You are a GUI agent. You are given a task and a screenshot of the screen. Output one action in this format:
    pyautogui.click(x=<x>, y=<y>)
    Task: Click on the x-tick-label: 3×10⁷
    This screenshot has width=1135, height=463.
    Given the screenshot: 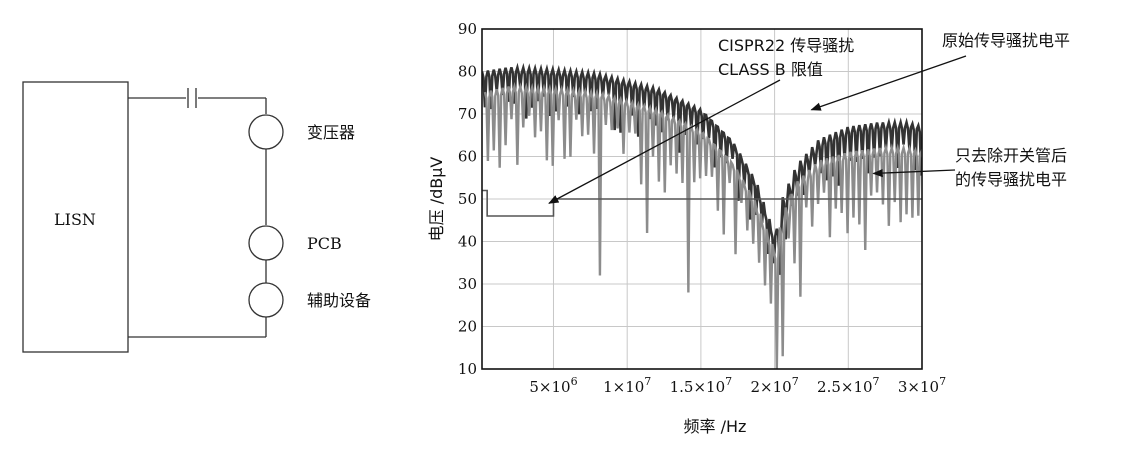 What is the action you would take?
    pyautogui.click(x=922, y=385)
    